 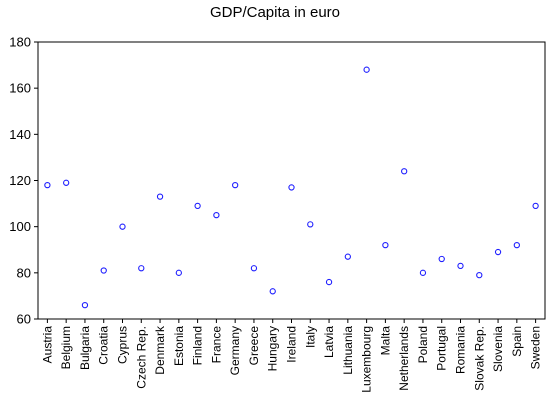 What do you see at coordinates (347, 256) in the screenshot?
I see `data-point-lithuania` at bounding box center [347, 256].